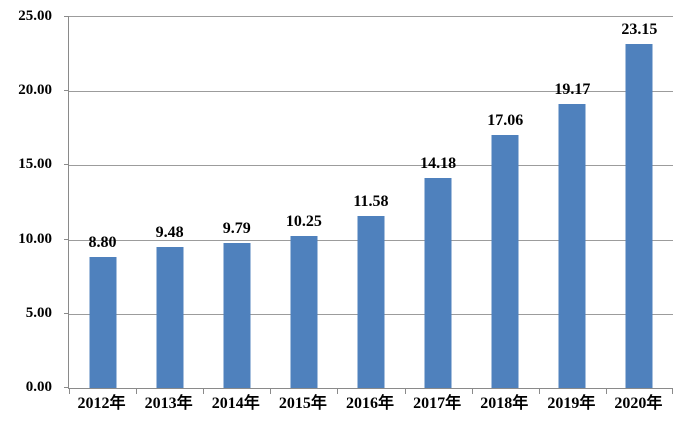 This screenshot has width=692, height=432. Describe the element at coordinates (35, 90) in the screenshot. I see `y-axis-label: 20.00` at that location.